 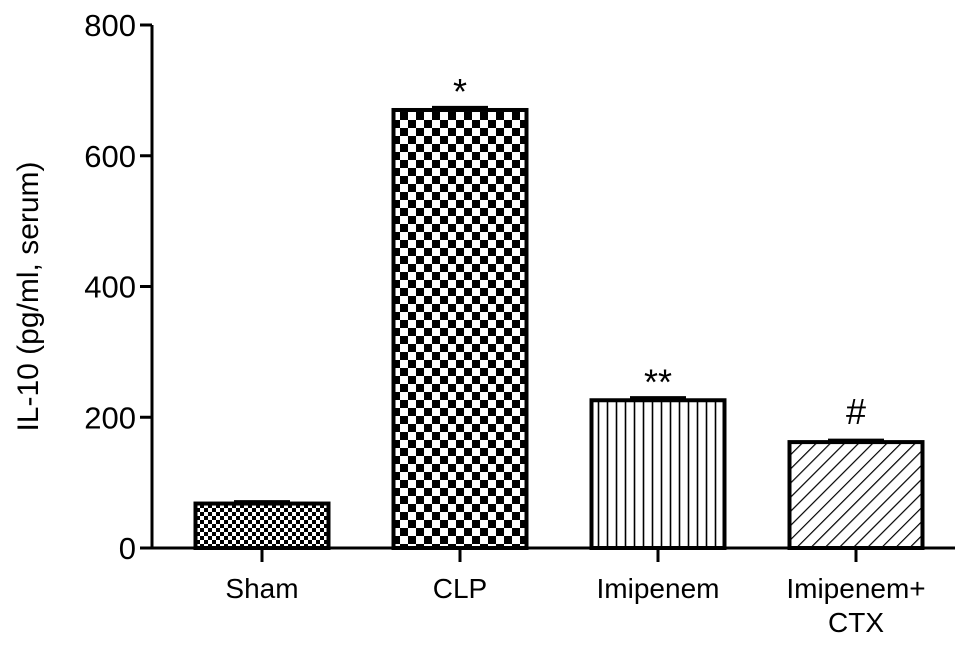 What do you see at coordinates (855, 605) in the screenshot?
I see `x-category-label: Imipenem+ CTX` at bounding box center [855, 605].